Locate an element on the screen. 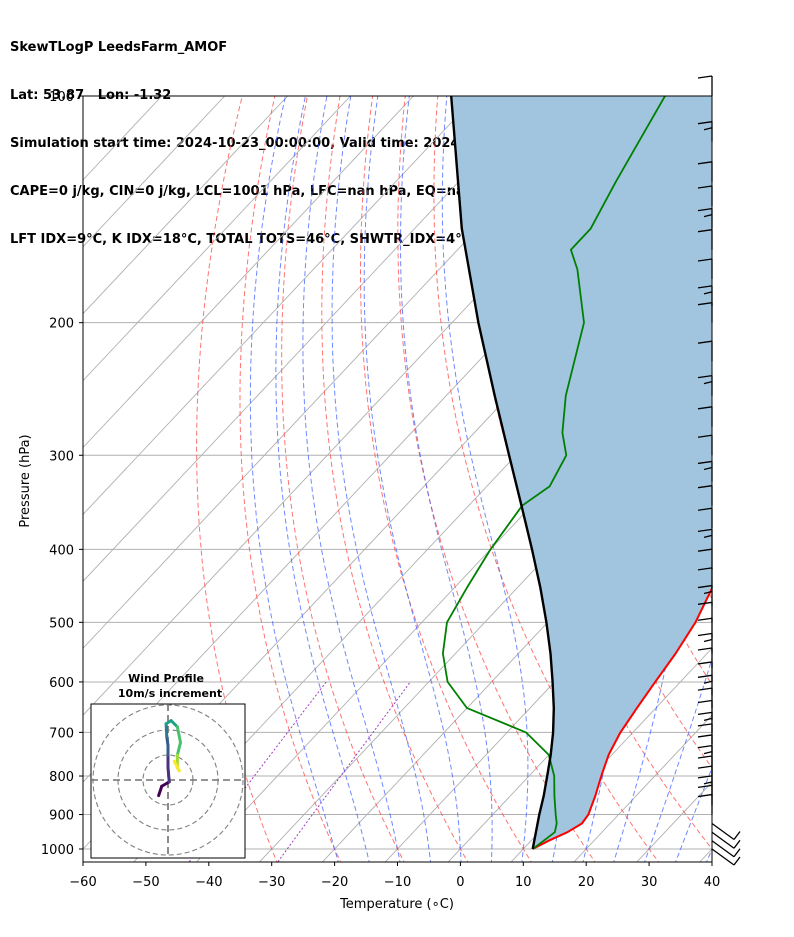  temperature-line is located at coordinates (622, 717).